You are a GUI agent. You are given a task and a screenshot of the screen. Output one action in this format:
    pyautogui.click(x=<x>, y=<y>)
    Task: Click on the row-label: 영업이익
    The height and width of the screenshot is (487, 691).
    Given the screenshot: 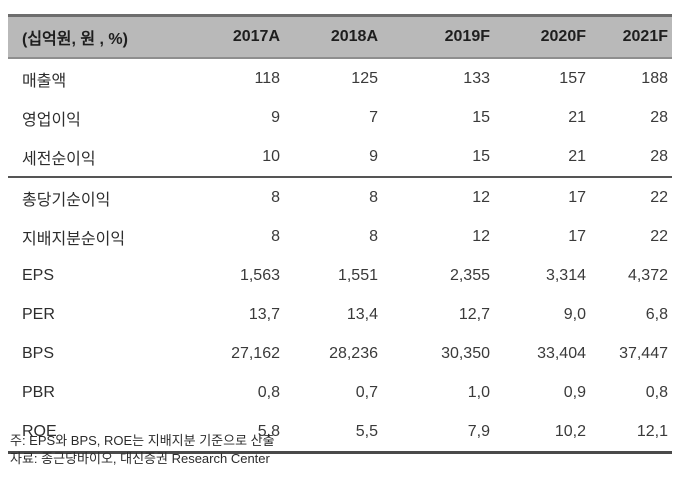 What is the action you would take?
    pyautogui.click(x=113, y=117)
    